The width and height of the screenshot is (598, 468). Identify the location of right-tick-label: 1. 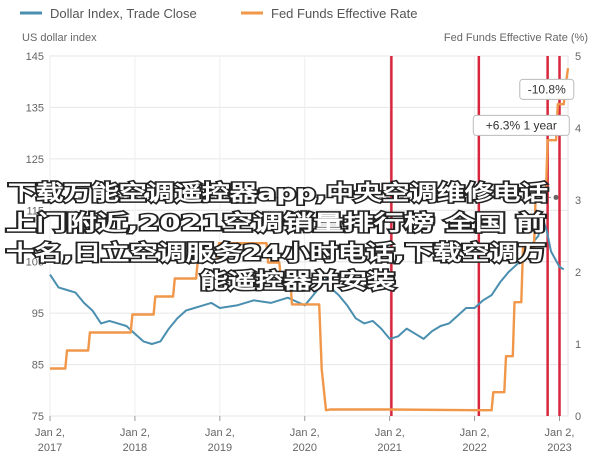
(578, 345).